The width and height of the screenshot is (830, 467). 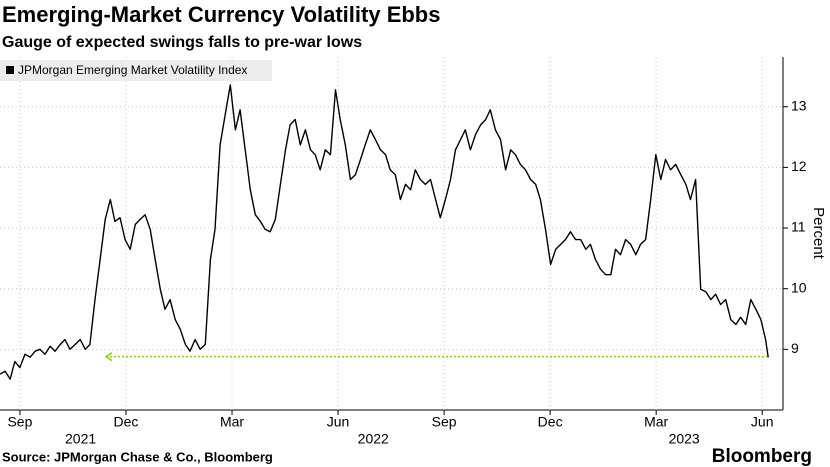 What do you see at coordinates (799, 166) in the screenshot?
I see `y-tick-label: 12` at bounding box center [799, 166].